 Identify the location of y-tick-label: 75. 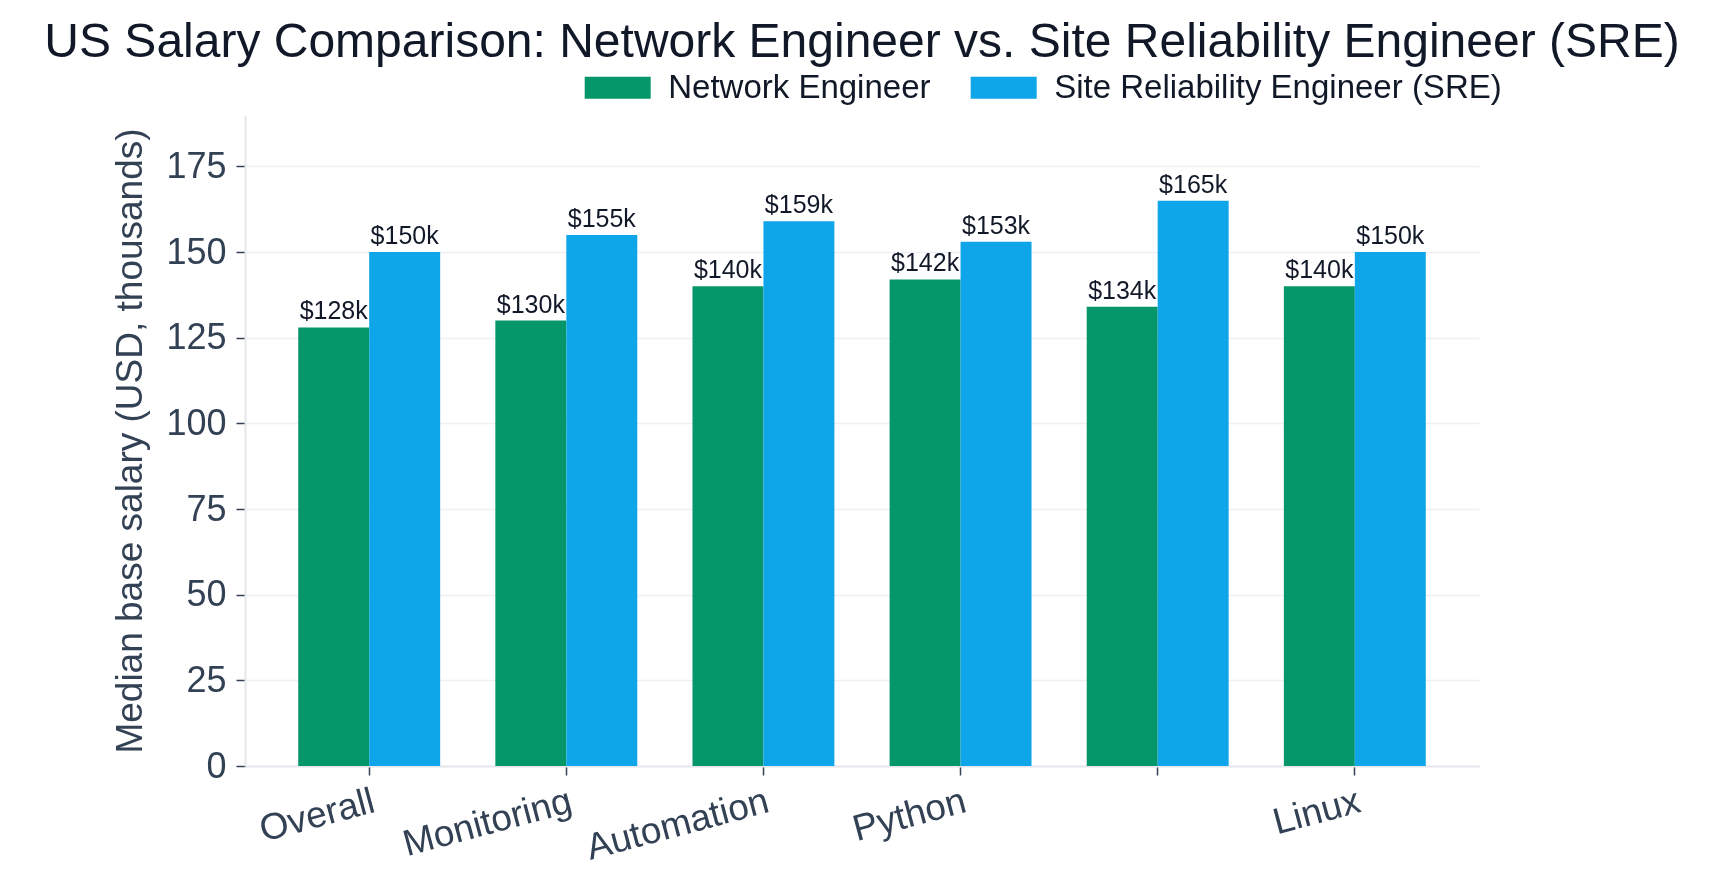
(206, 508).